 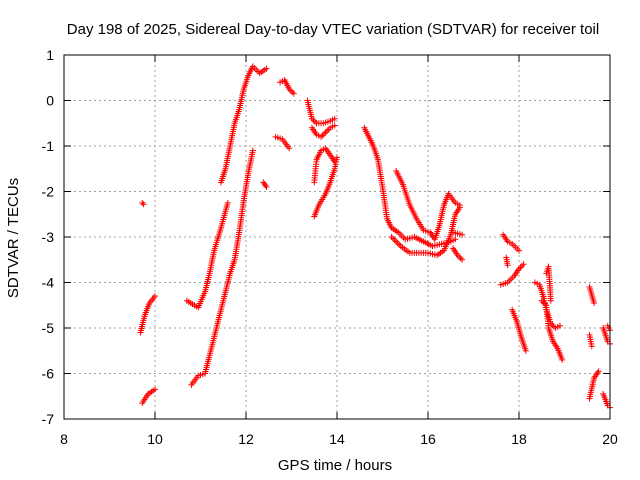 I want to click on y-axis-label: SDTVAR / TECUs, so click(x=13, y=238).